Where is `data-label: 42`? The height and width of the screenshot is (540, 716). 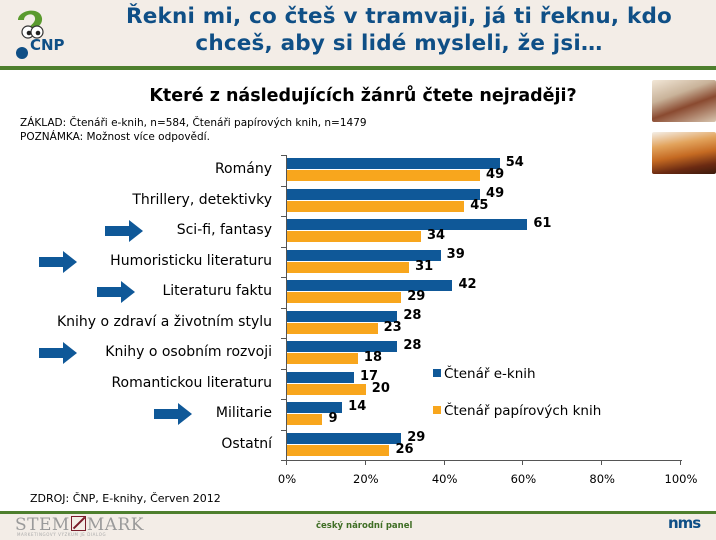
data-label: 42 is located at coordinates (467, 284).